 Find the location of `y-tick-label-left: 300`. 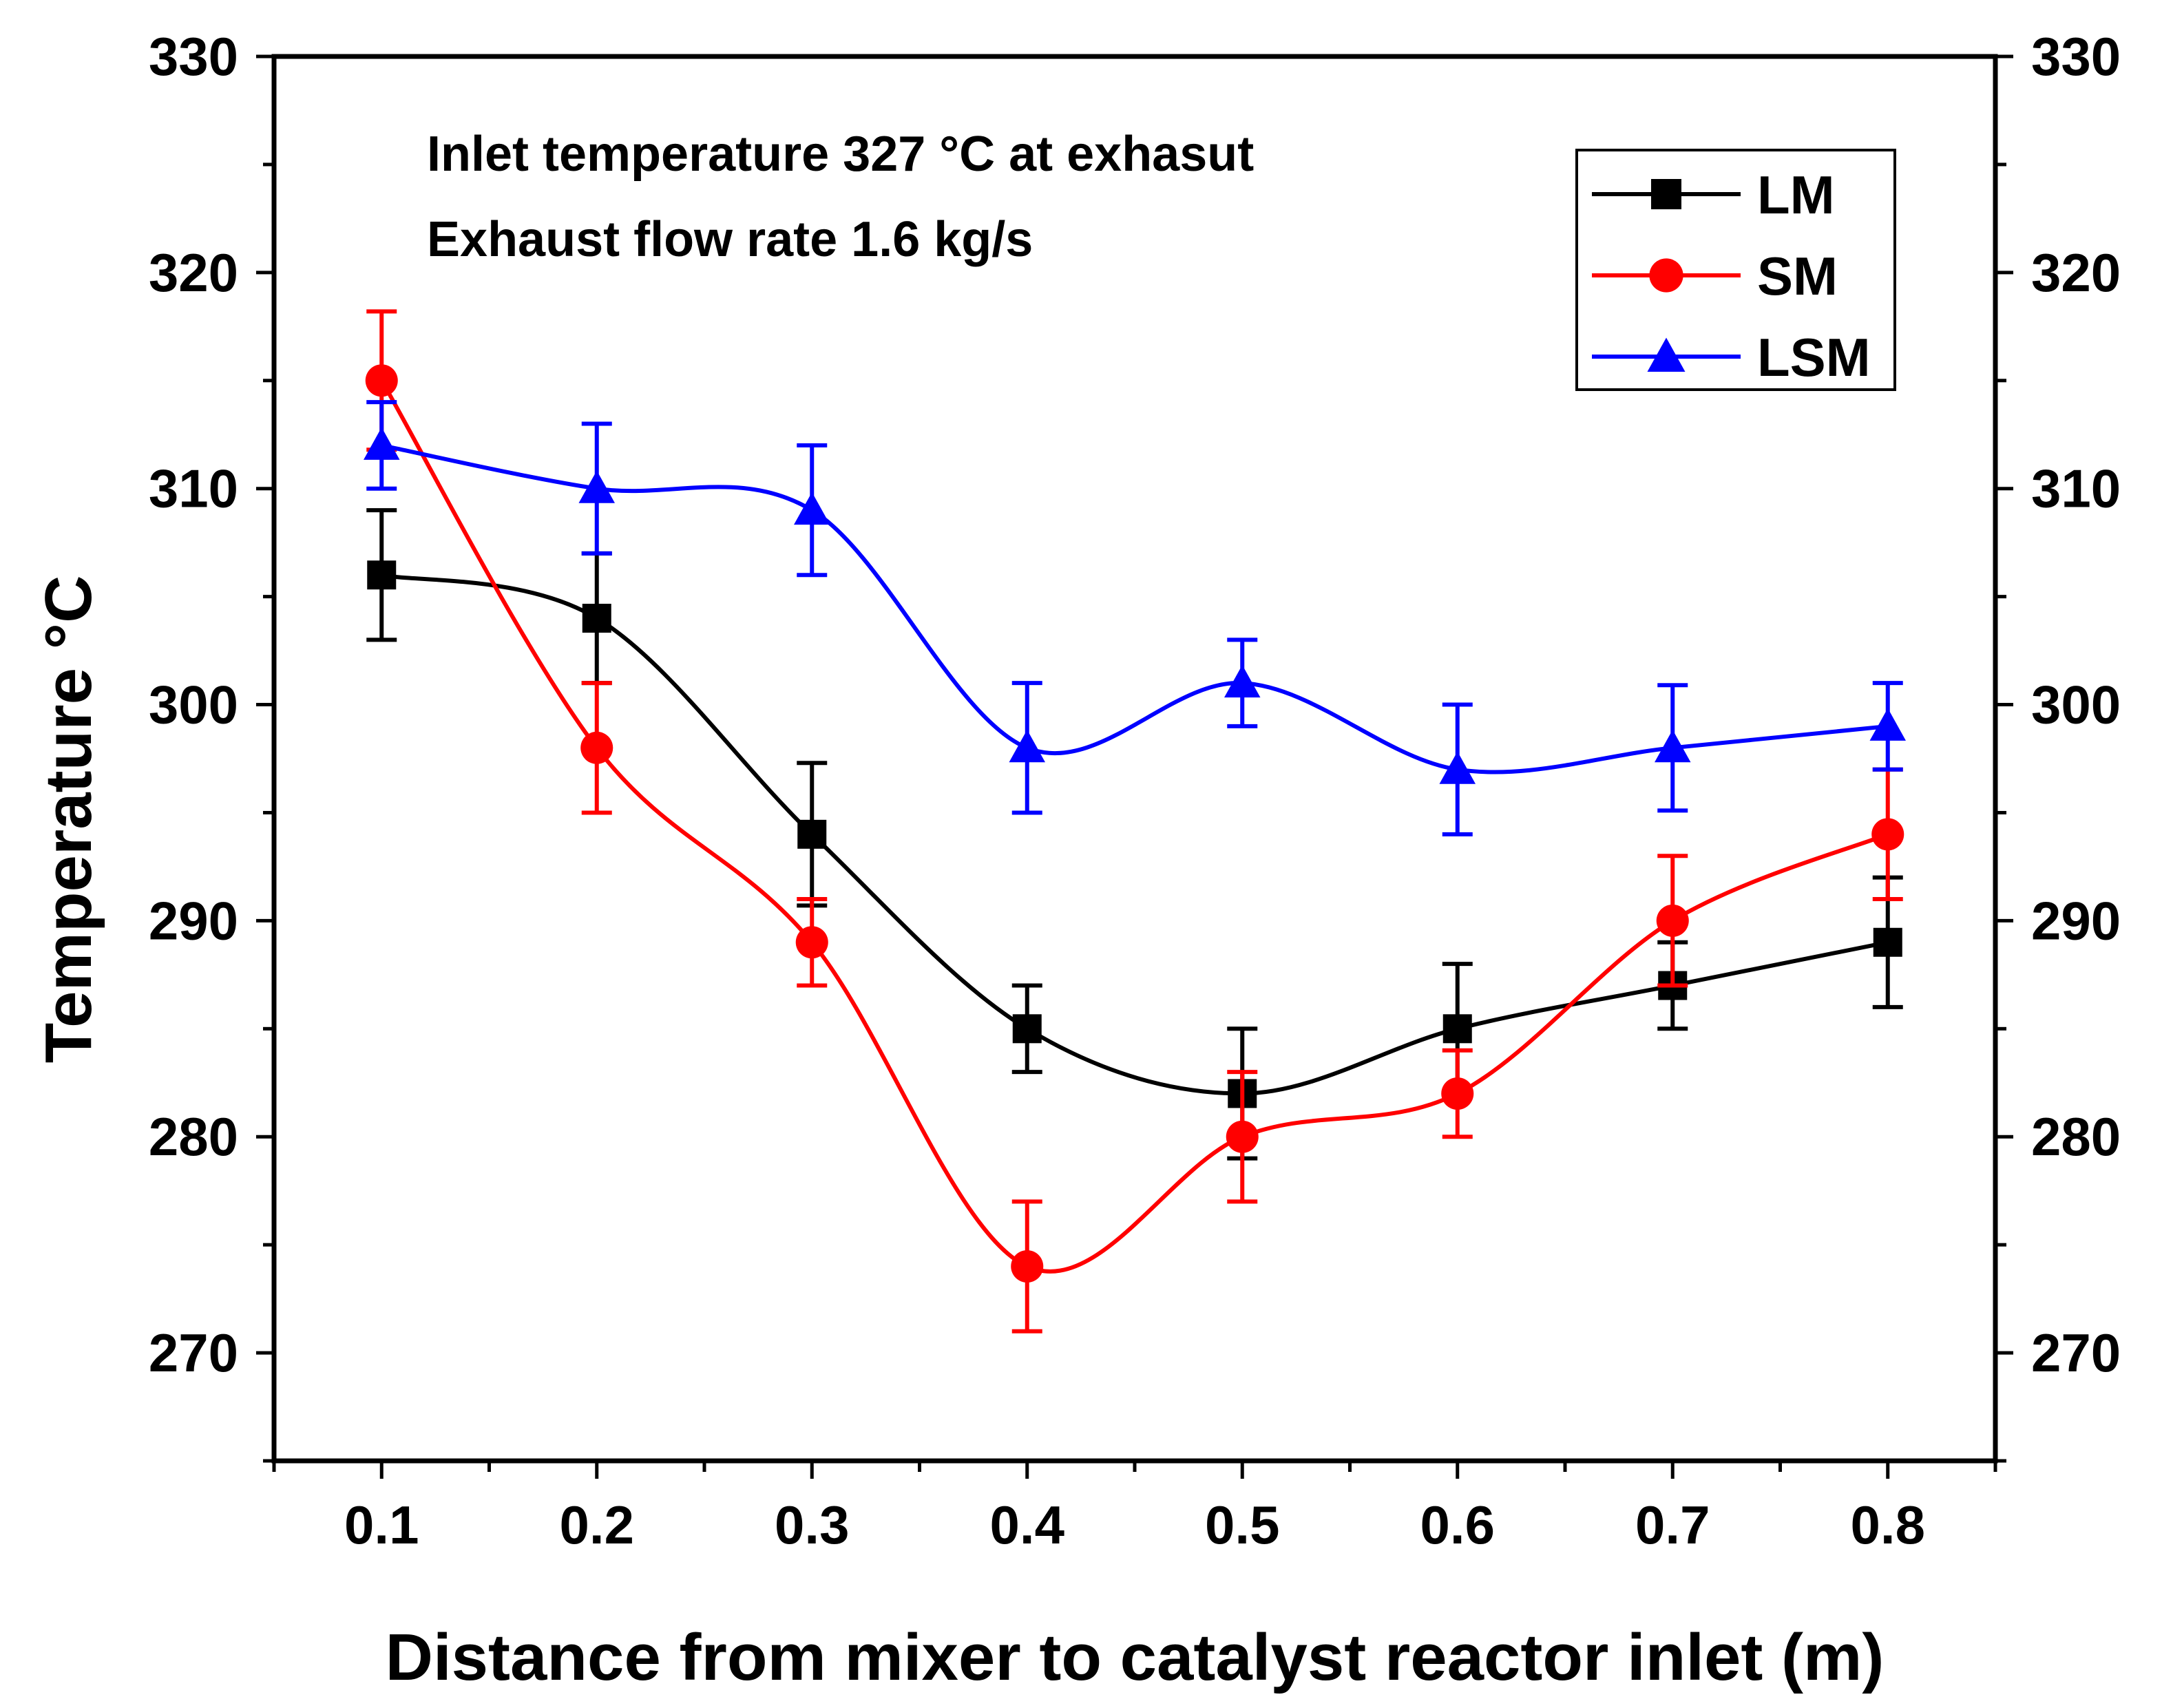

y-tick-label-left: 300 is located at coordinates (193, 705).